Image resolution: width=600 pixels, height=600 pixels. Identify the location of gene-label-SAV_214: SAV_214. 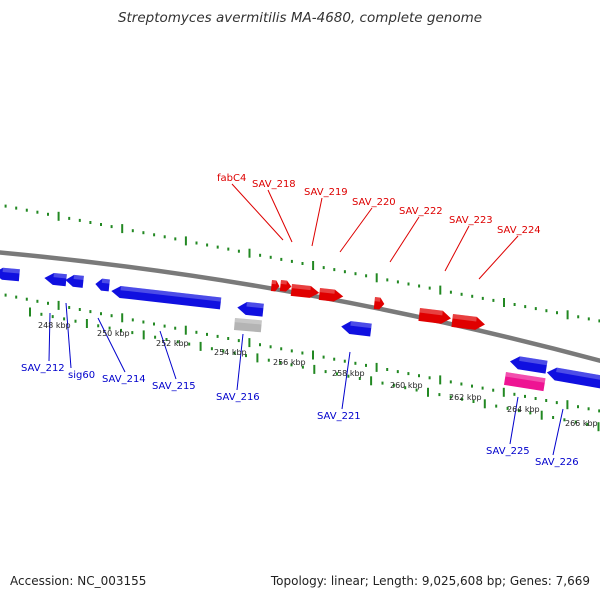
(124, 379).